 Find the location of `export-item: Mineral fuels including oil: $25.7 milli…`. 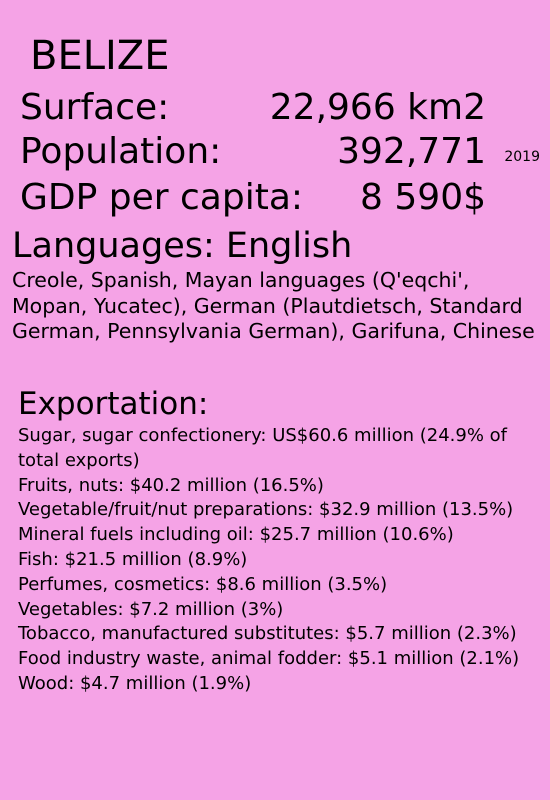

export-item: Mineral fuels including oil: $25.7 milli… is located at coordinates (236, 535).